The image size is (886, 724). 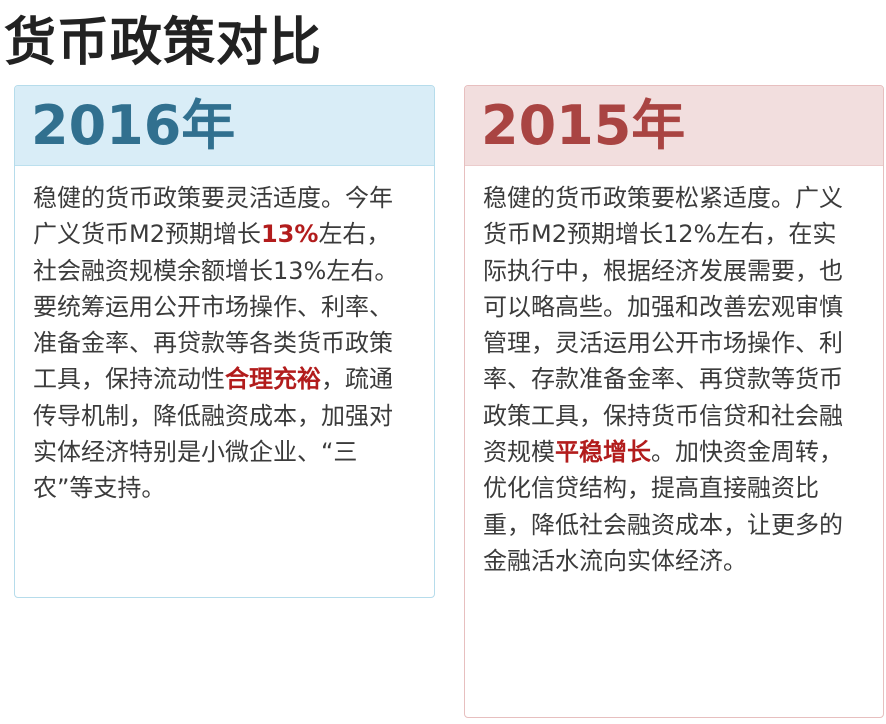 I want to click on card-header-2015: 2015年, so click(x=674, y=126).